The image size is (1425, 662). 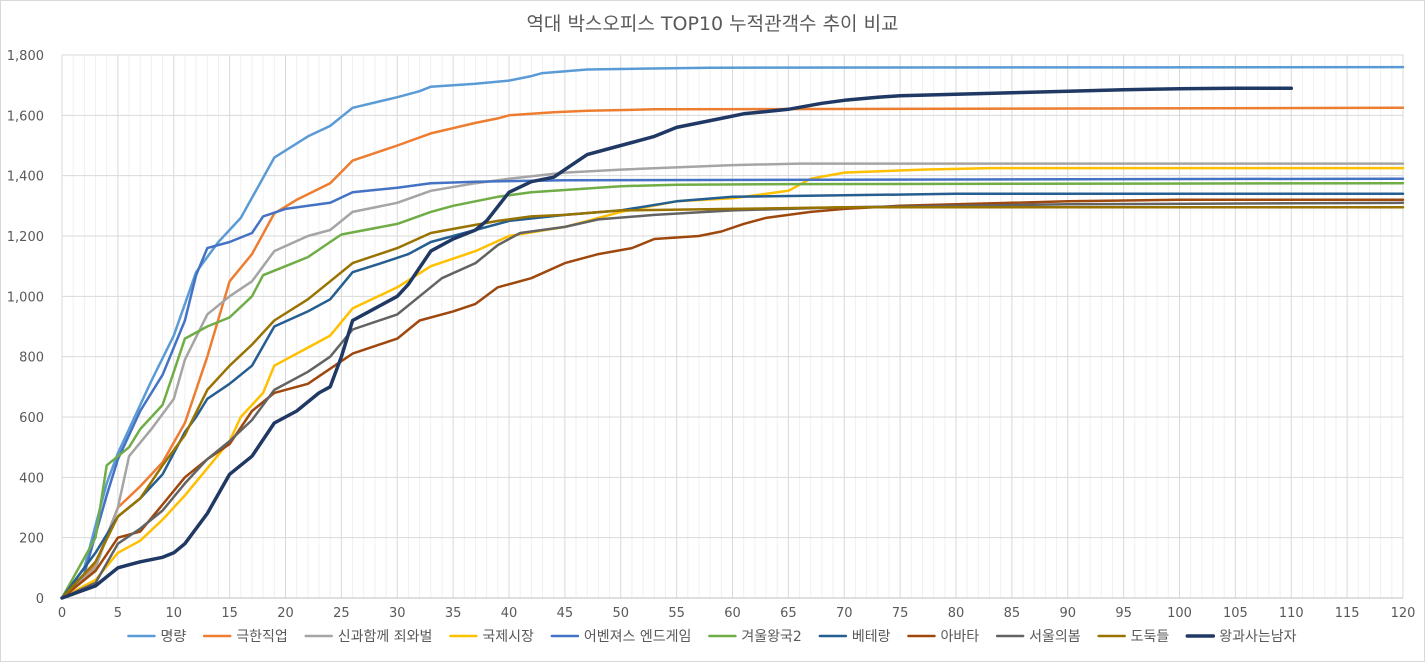 What do you see at coordinates (453, 613) in the screenshot?
I see `x-tick-label: 35` at bounding box center [453, 613].